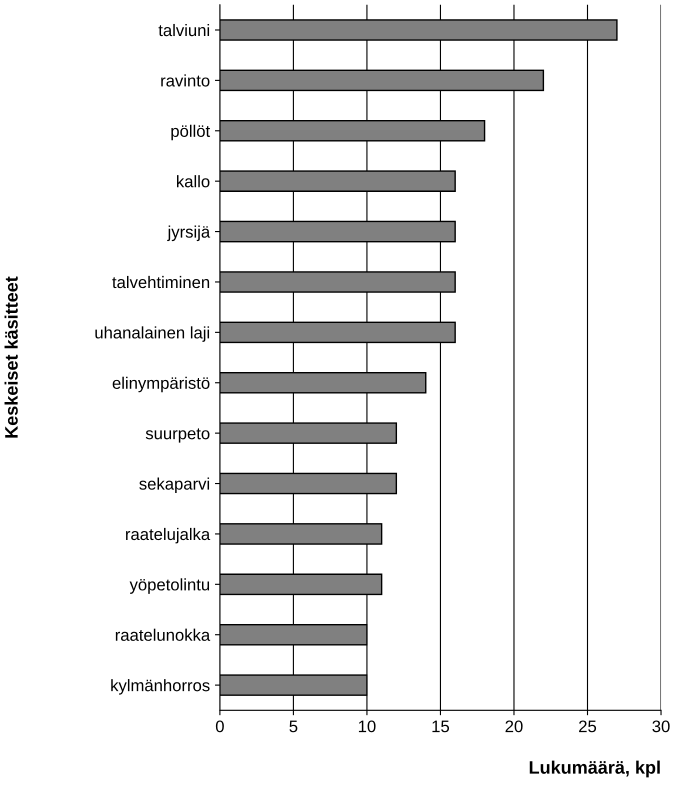  Describe the element at coordinates (163, 634) in the screenshot. I see `y-tick-label: raatelunokka` at that location.